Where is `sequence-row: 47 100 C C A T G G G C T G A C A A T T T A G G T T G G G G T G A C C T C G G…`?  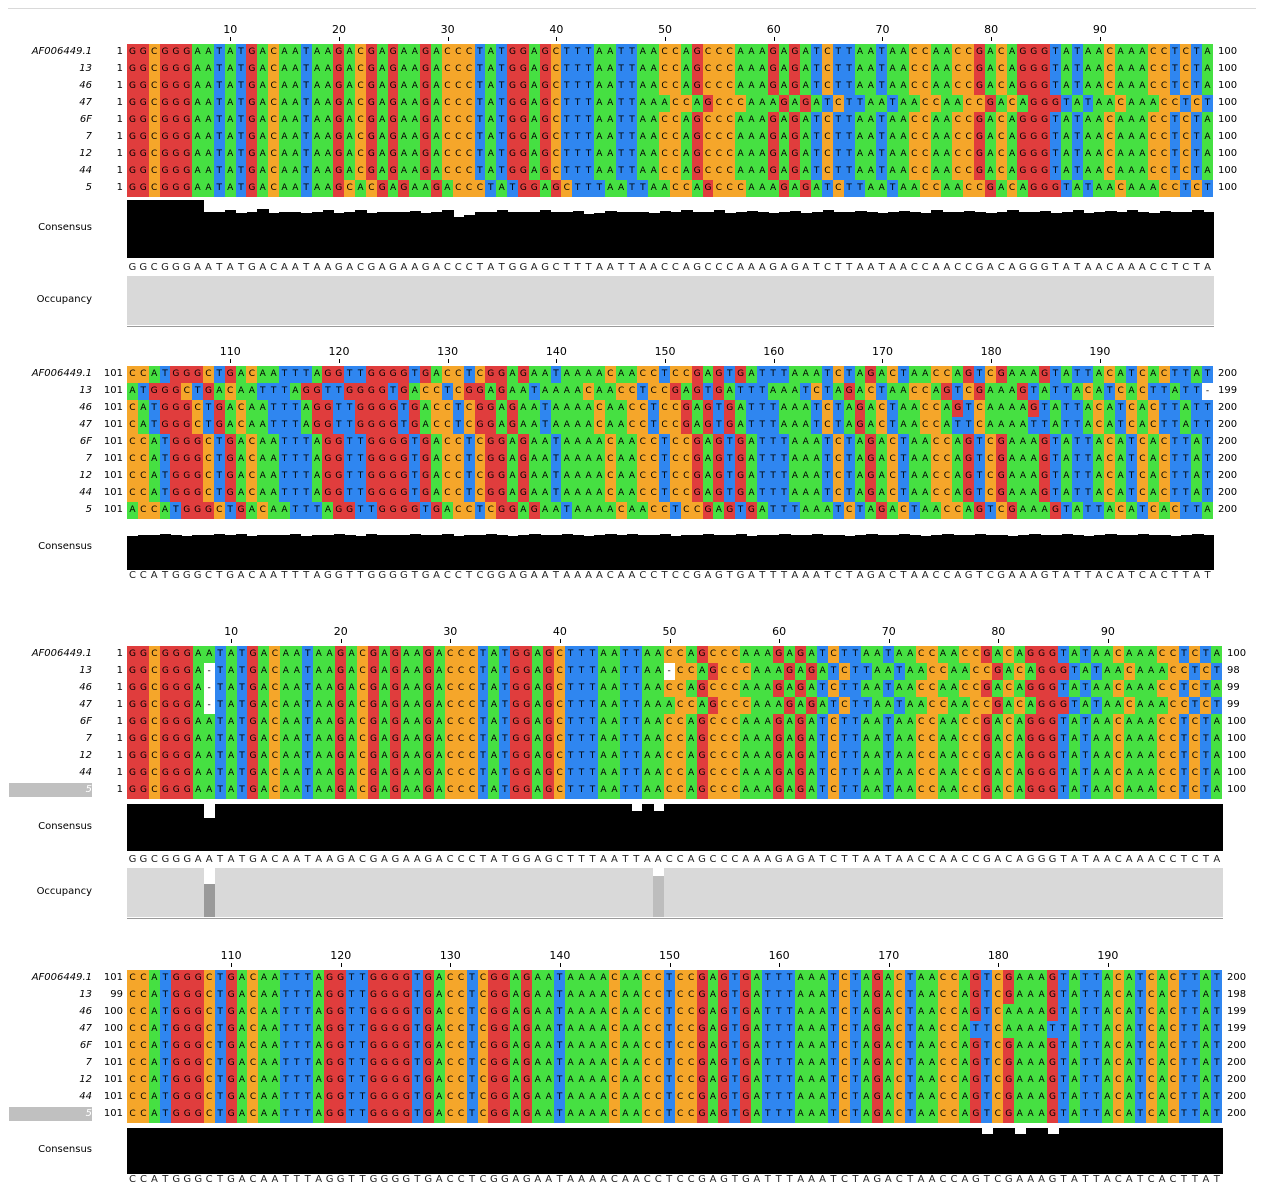
sequence-row: 47 100 C C A T G G G C T G A C A A T T T A G G T T G G G G T G A C C T C G G… is located at coordinates (631, 1029).